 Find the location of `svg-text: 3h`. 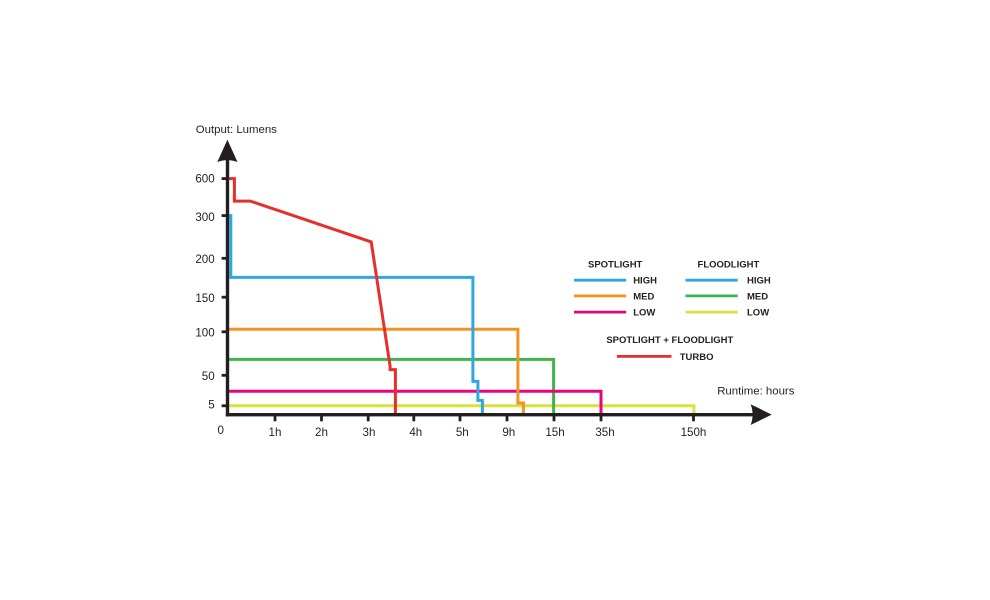

svg-text: 3h is located at coordinates (369, 432).